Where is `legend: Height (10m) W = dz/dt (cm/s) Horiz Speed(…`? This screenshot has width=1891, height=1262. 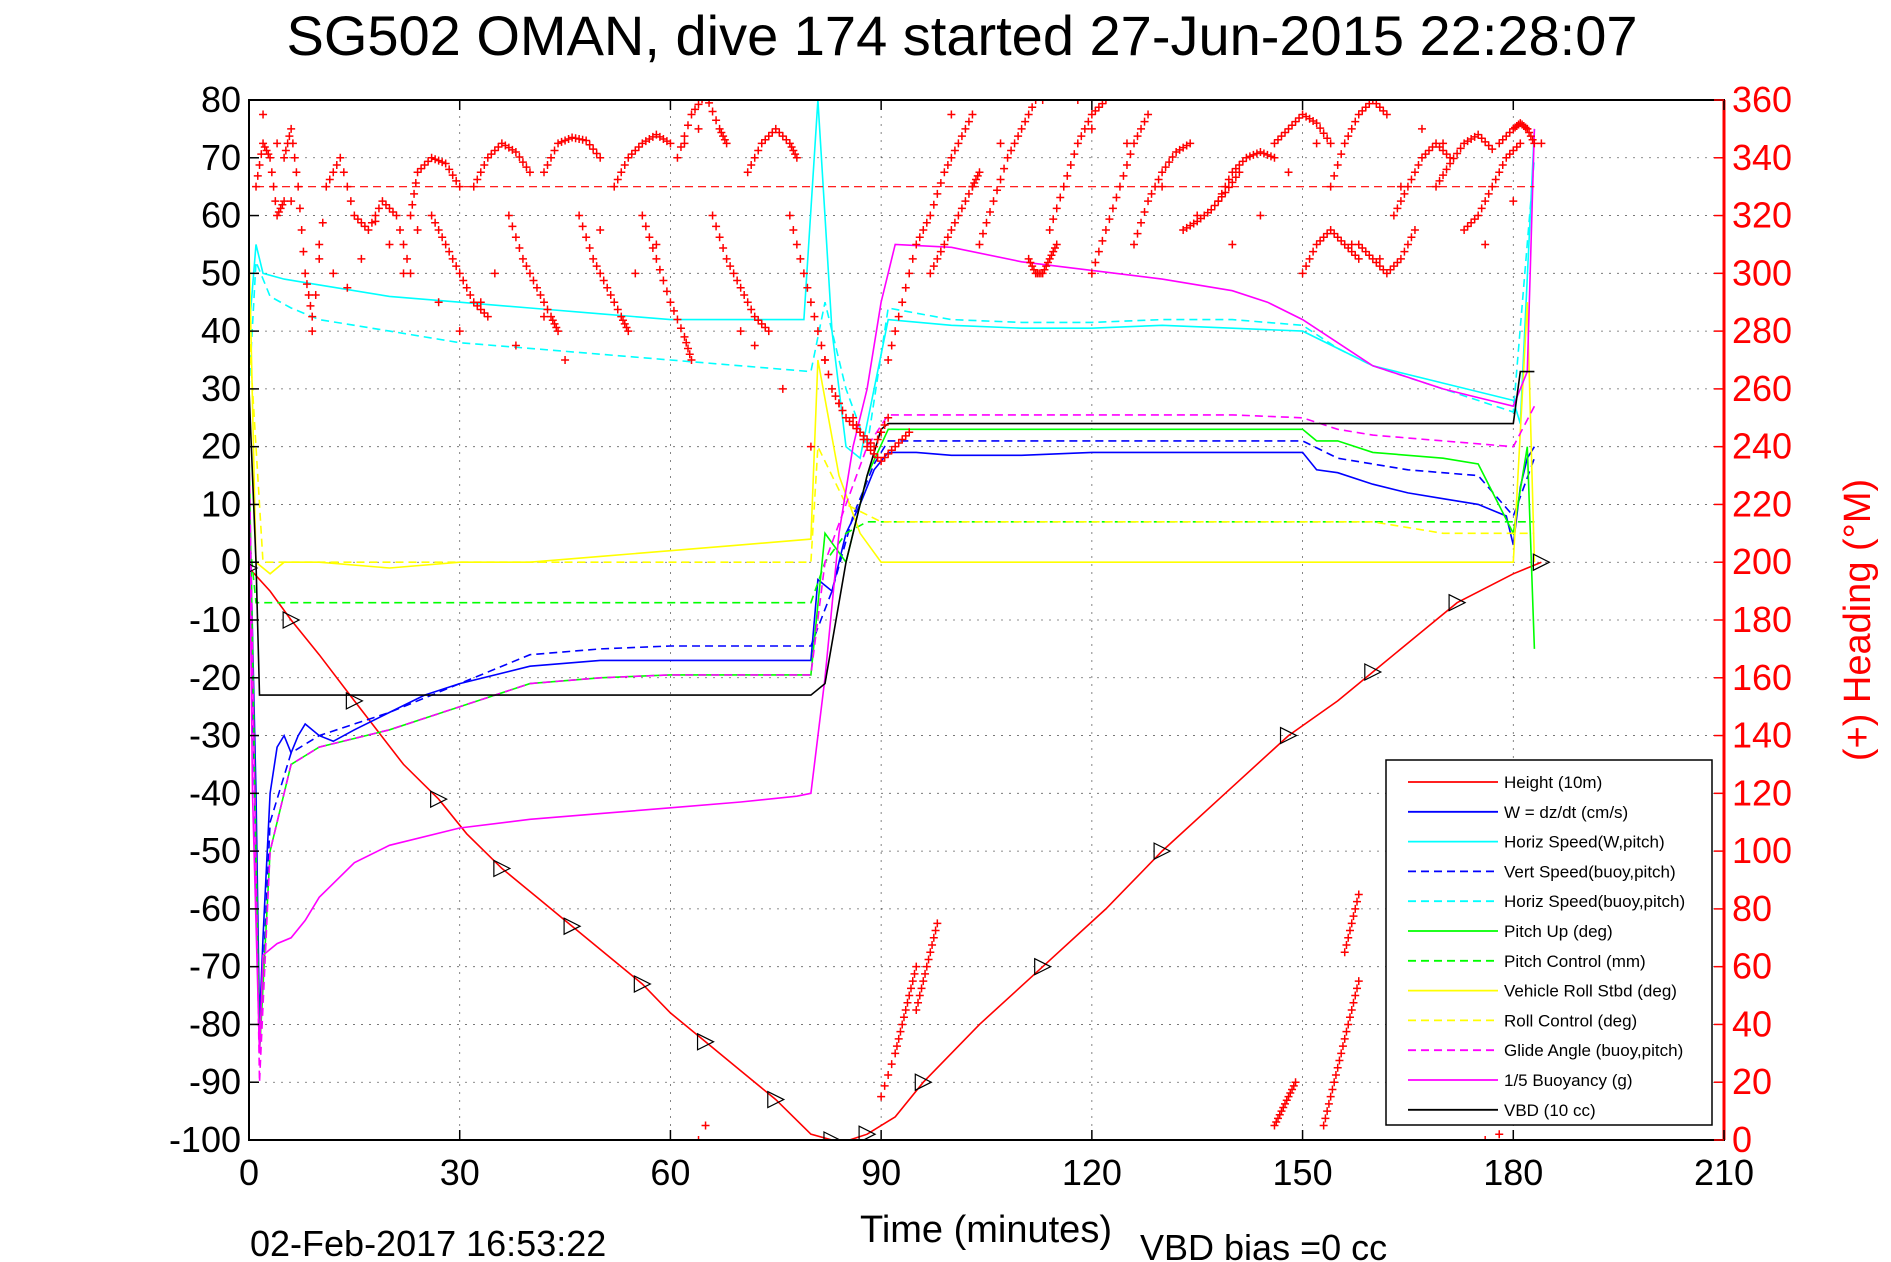
legend: Height (10m) W = dz/dt (cm/s) Horiz Speed(… is located at coordinates (1549, 942).